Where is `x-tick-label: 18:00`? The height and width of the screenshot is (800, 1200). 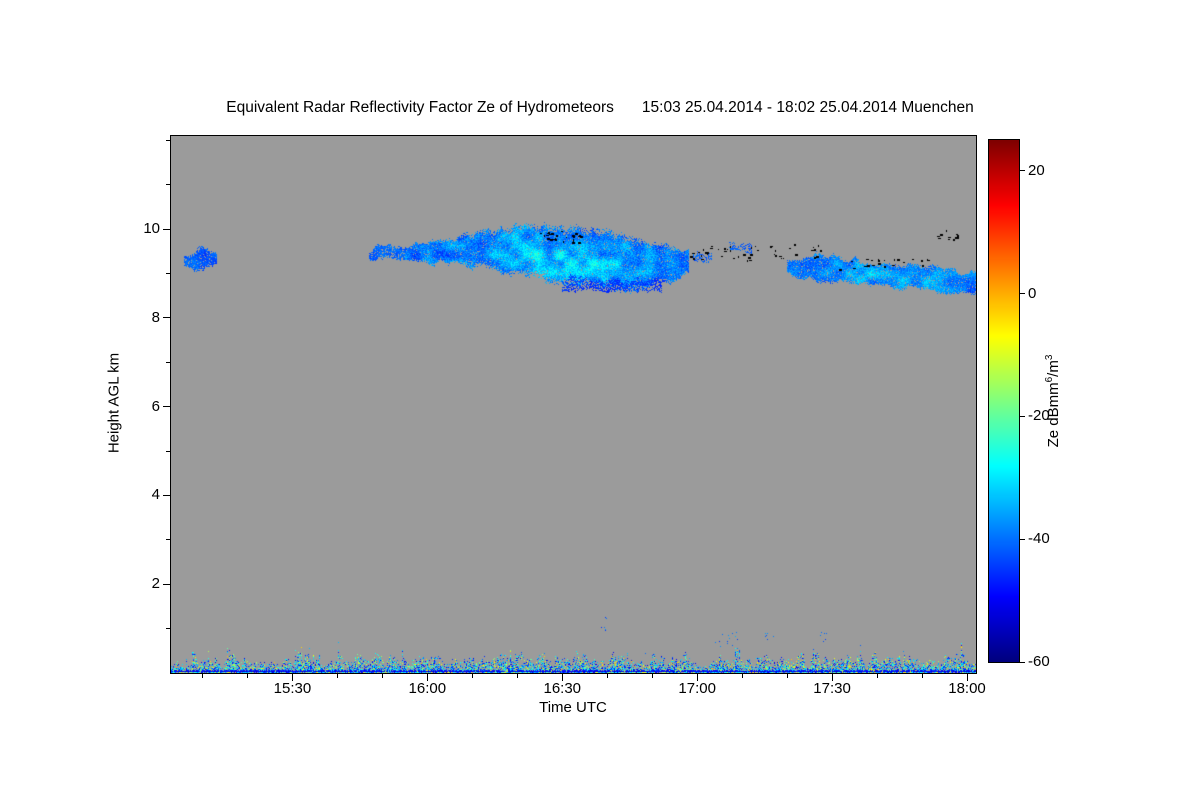 x-tick-label: 18:00 is located at coordinates (967, 688).